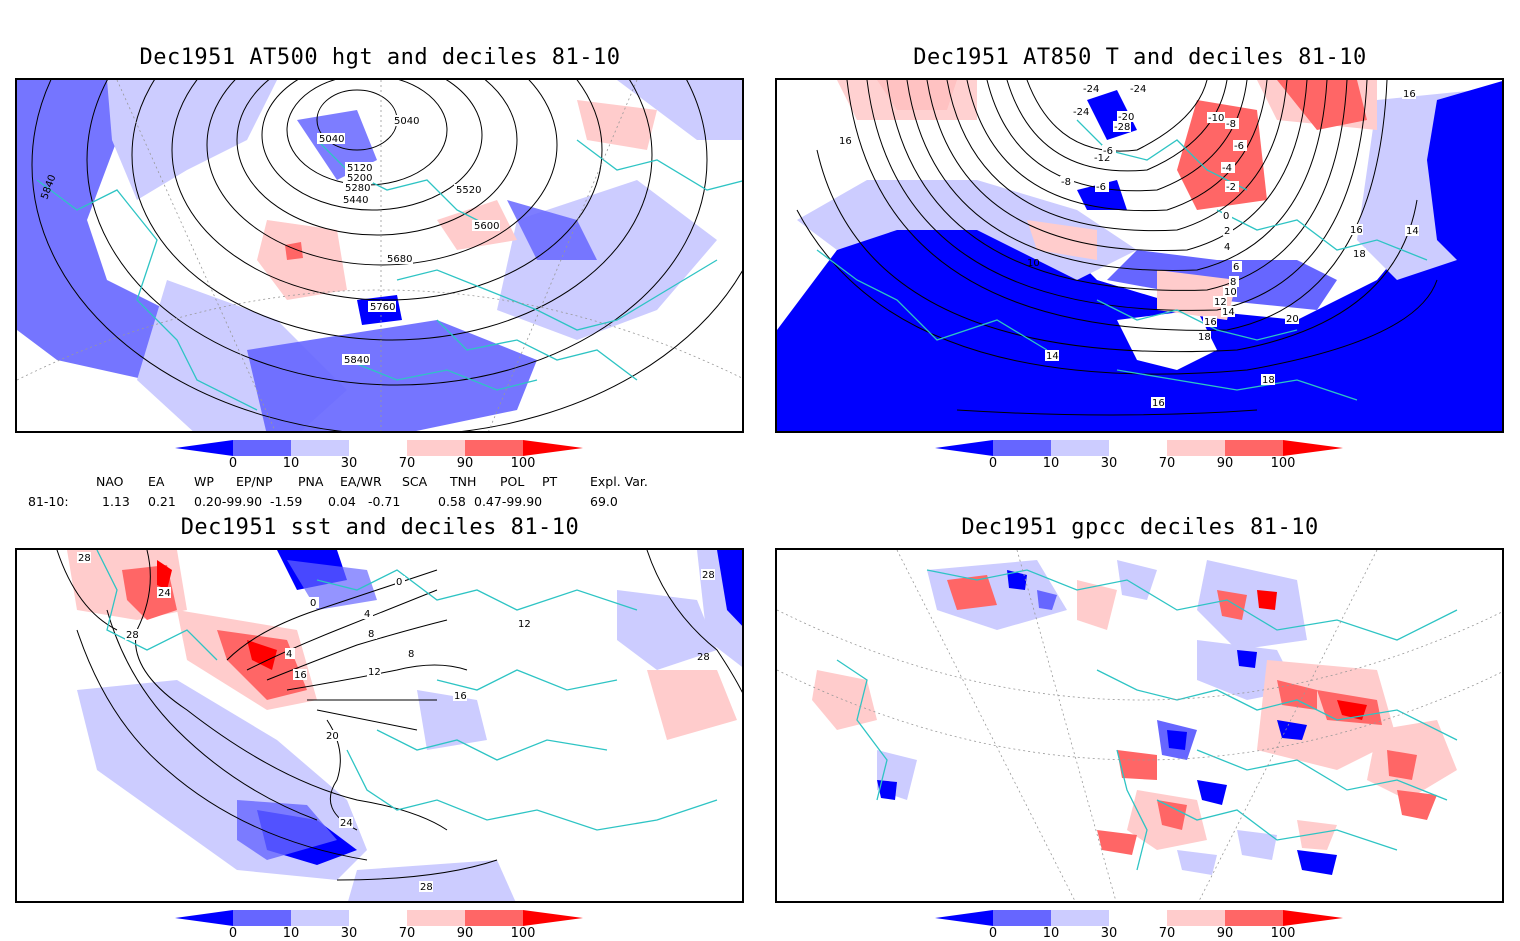 The height and width of the screenshot is (941, 1520). I want to click on contour-label: 5440, so click(355, 200).